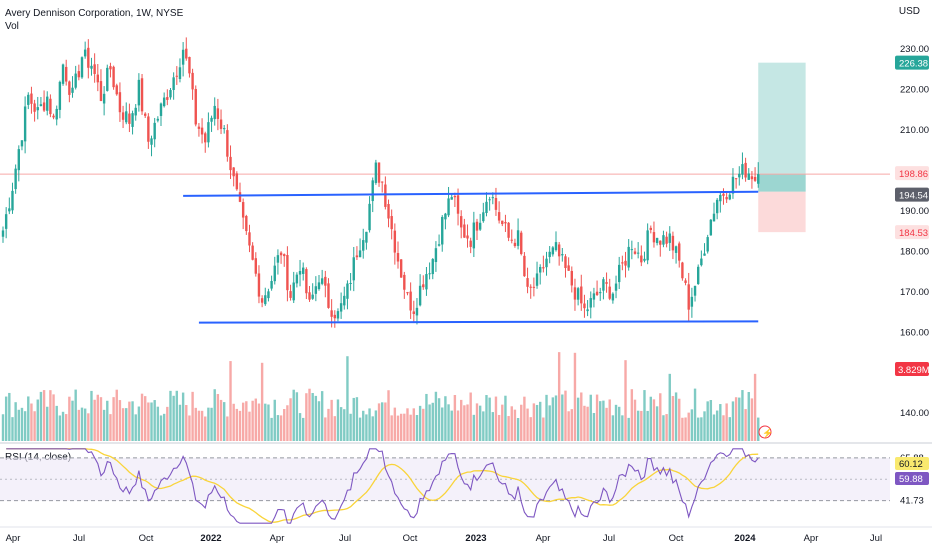 The width and height of the screenshot is (932, 550). Describe the element at coordinates (676, 538) in the screenshot. I see `time-tick: Oct` at that location.